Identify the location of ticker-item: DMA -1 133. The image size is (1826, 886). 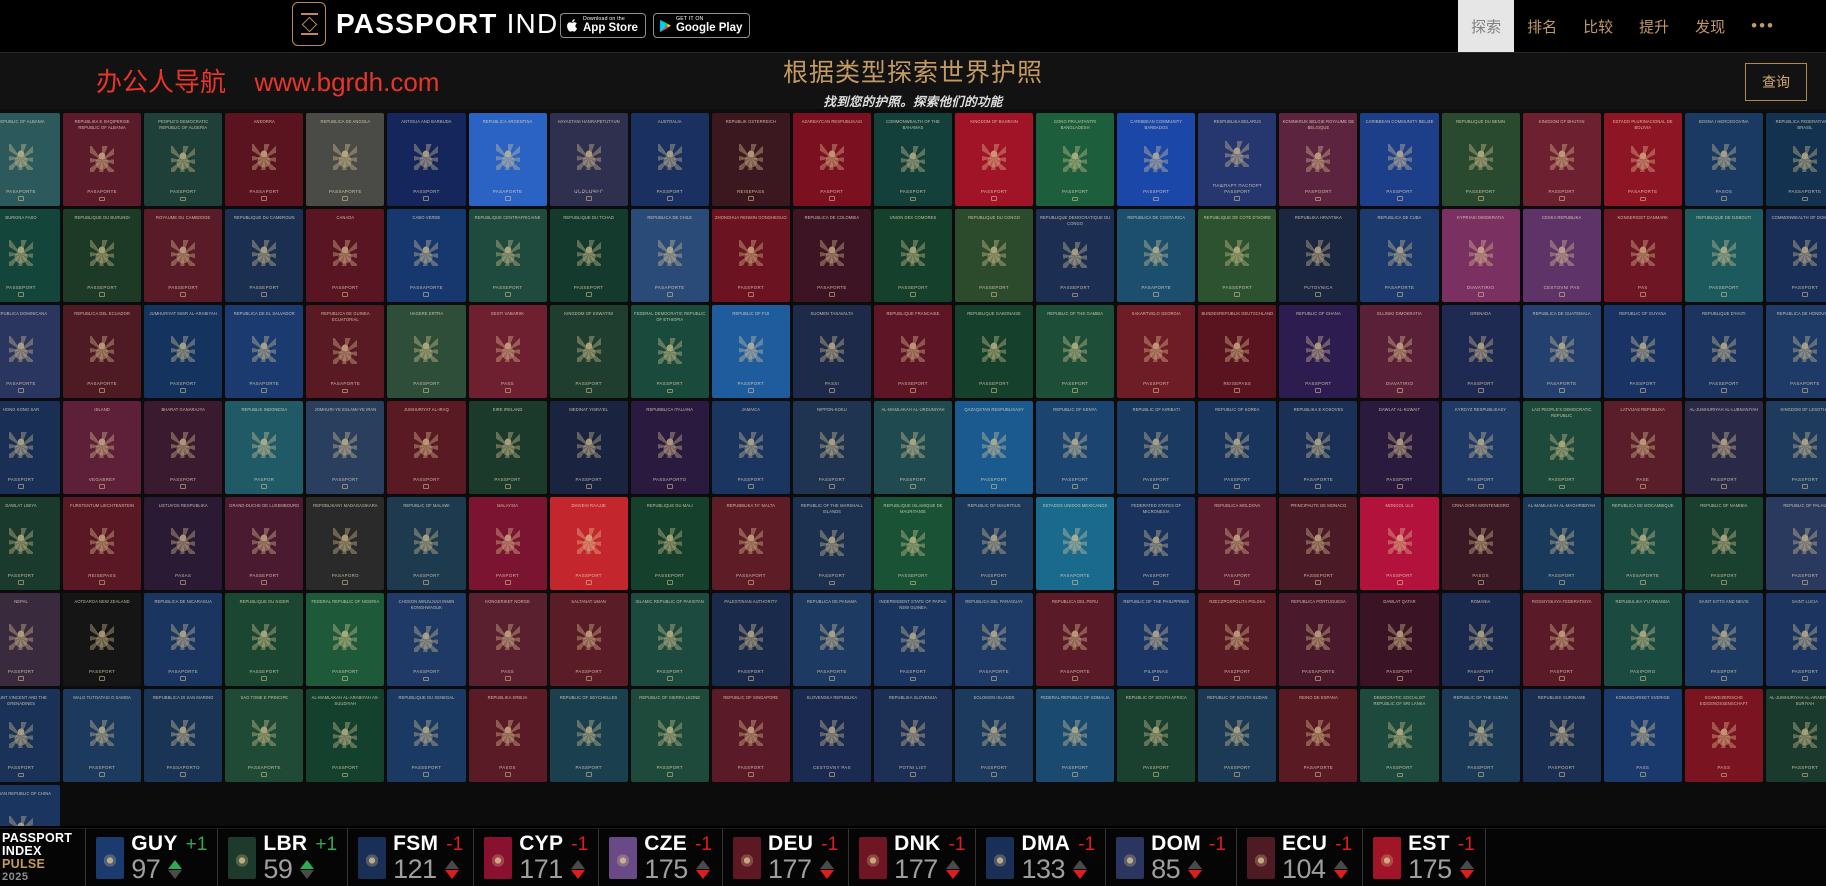
(1041, 857).